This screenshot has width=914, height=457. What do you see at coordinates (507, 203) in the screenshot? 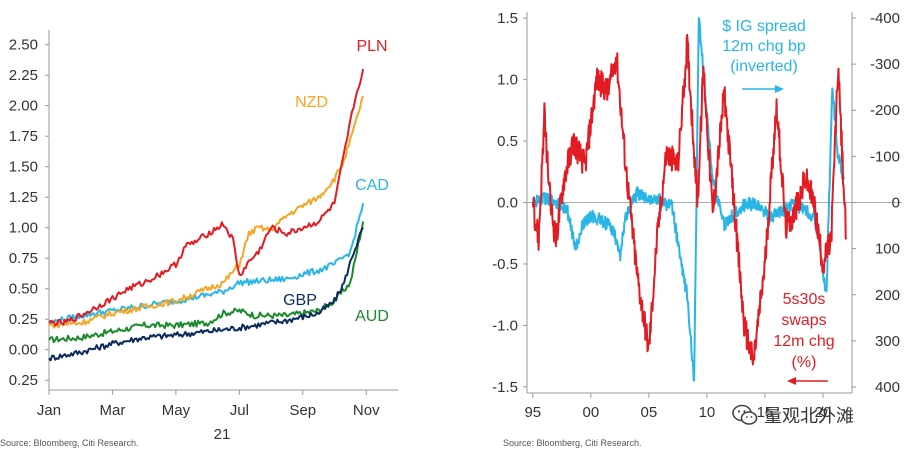
I see `left-y-tick-label: 0.0` at bounding box center [507, 203].